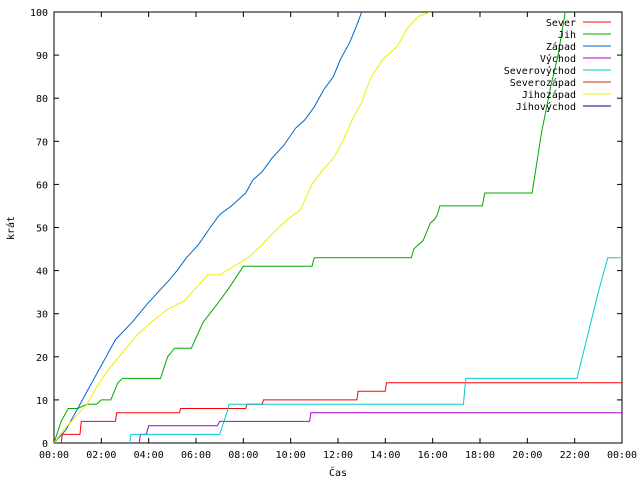 Image resolution: width=640 pixels, height=480 pixels. I want to click on x-tick-label: 02:00, so click(101, 455).